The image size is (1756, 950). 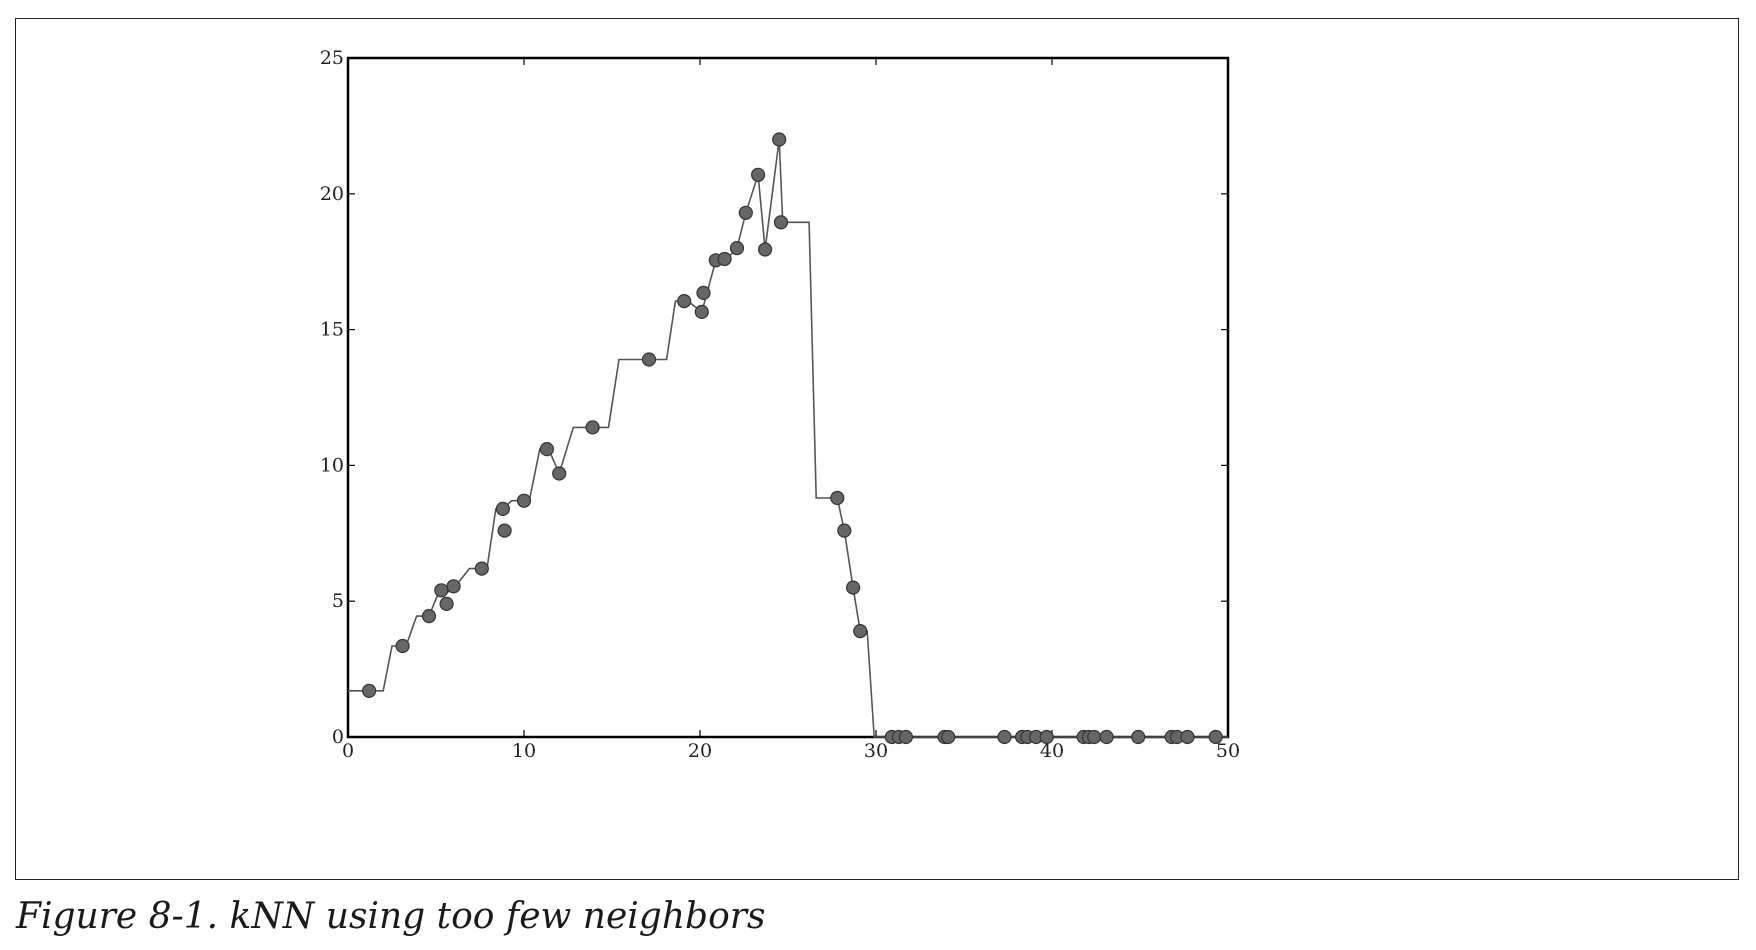 What do you see at coordinates (332, 330) in the screenshot?
I see `y-tick-label: 15` at bounding box center [332, 330].